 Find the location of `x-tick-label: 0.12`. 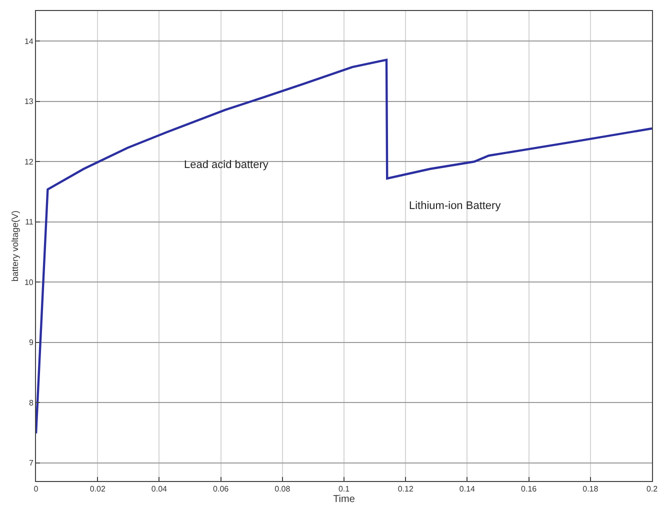

x-tick-label: 0.12 is located at coordinates (406, 489).